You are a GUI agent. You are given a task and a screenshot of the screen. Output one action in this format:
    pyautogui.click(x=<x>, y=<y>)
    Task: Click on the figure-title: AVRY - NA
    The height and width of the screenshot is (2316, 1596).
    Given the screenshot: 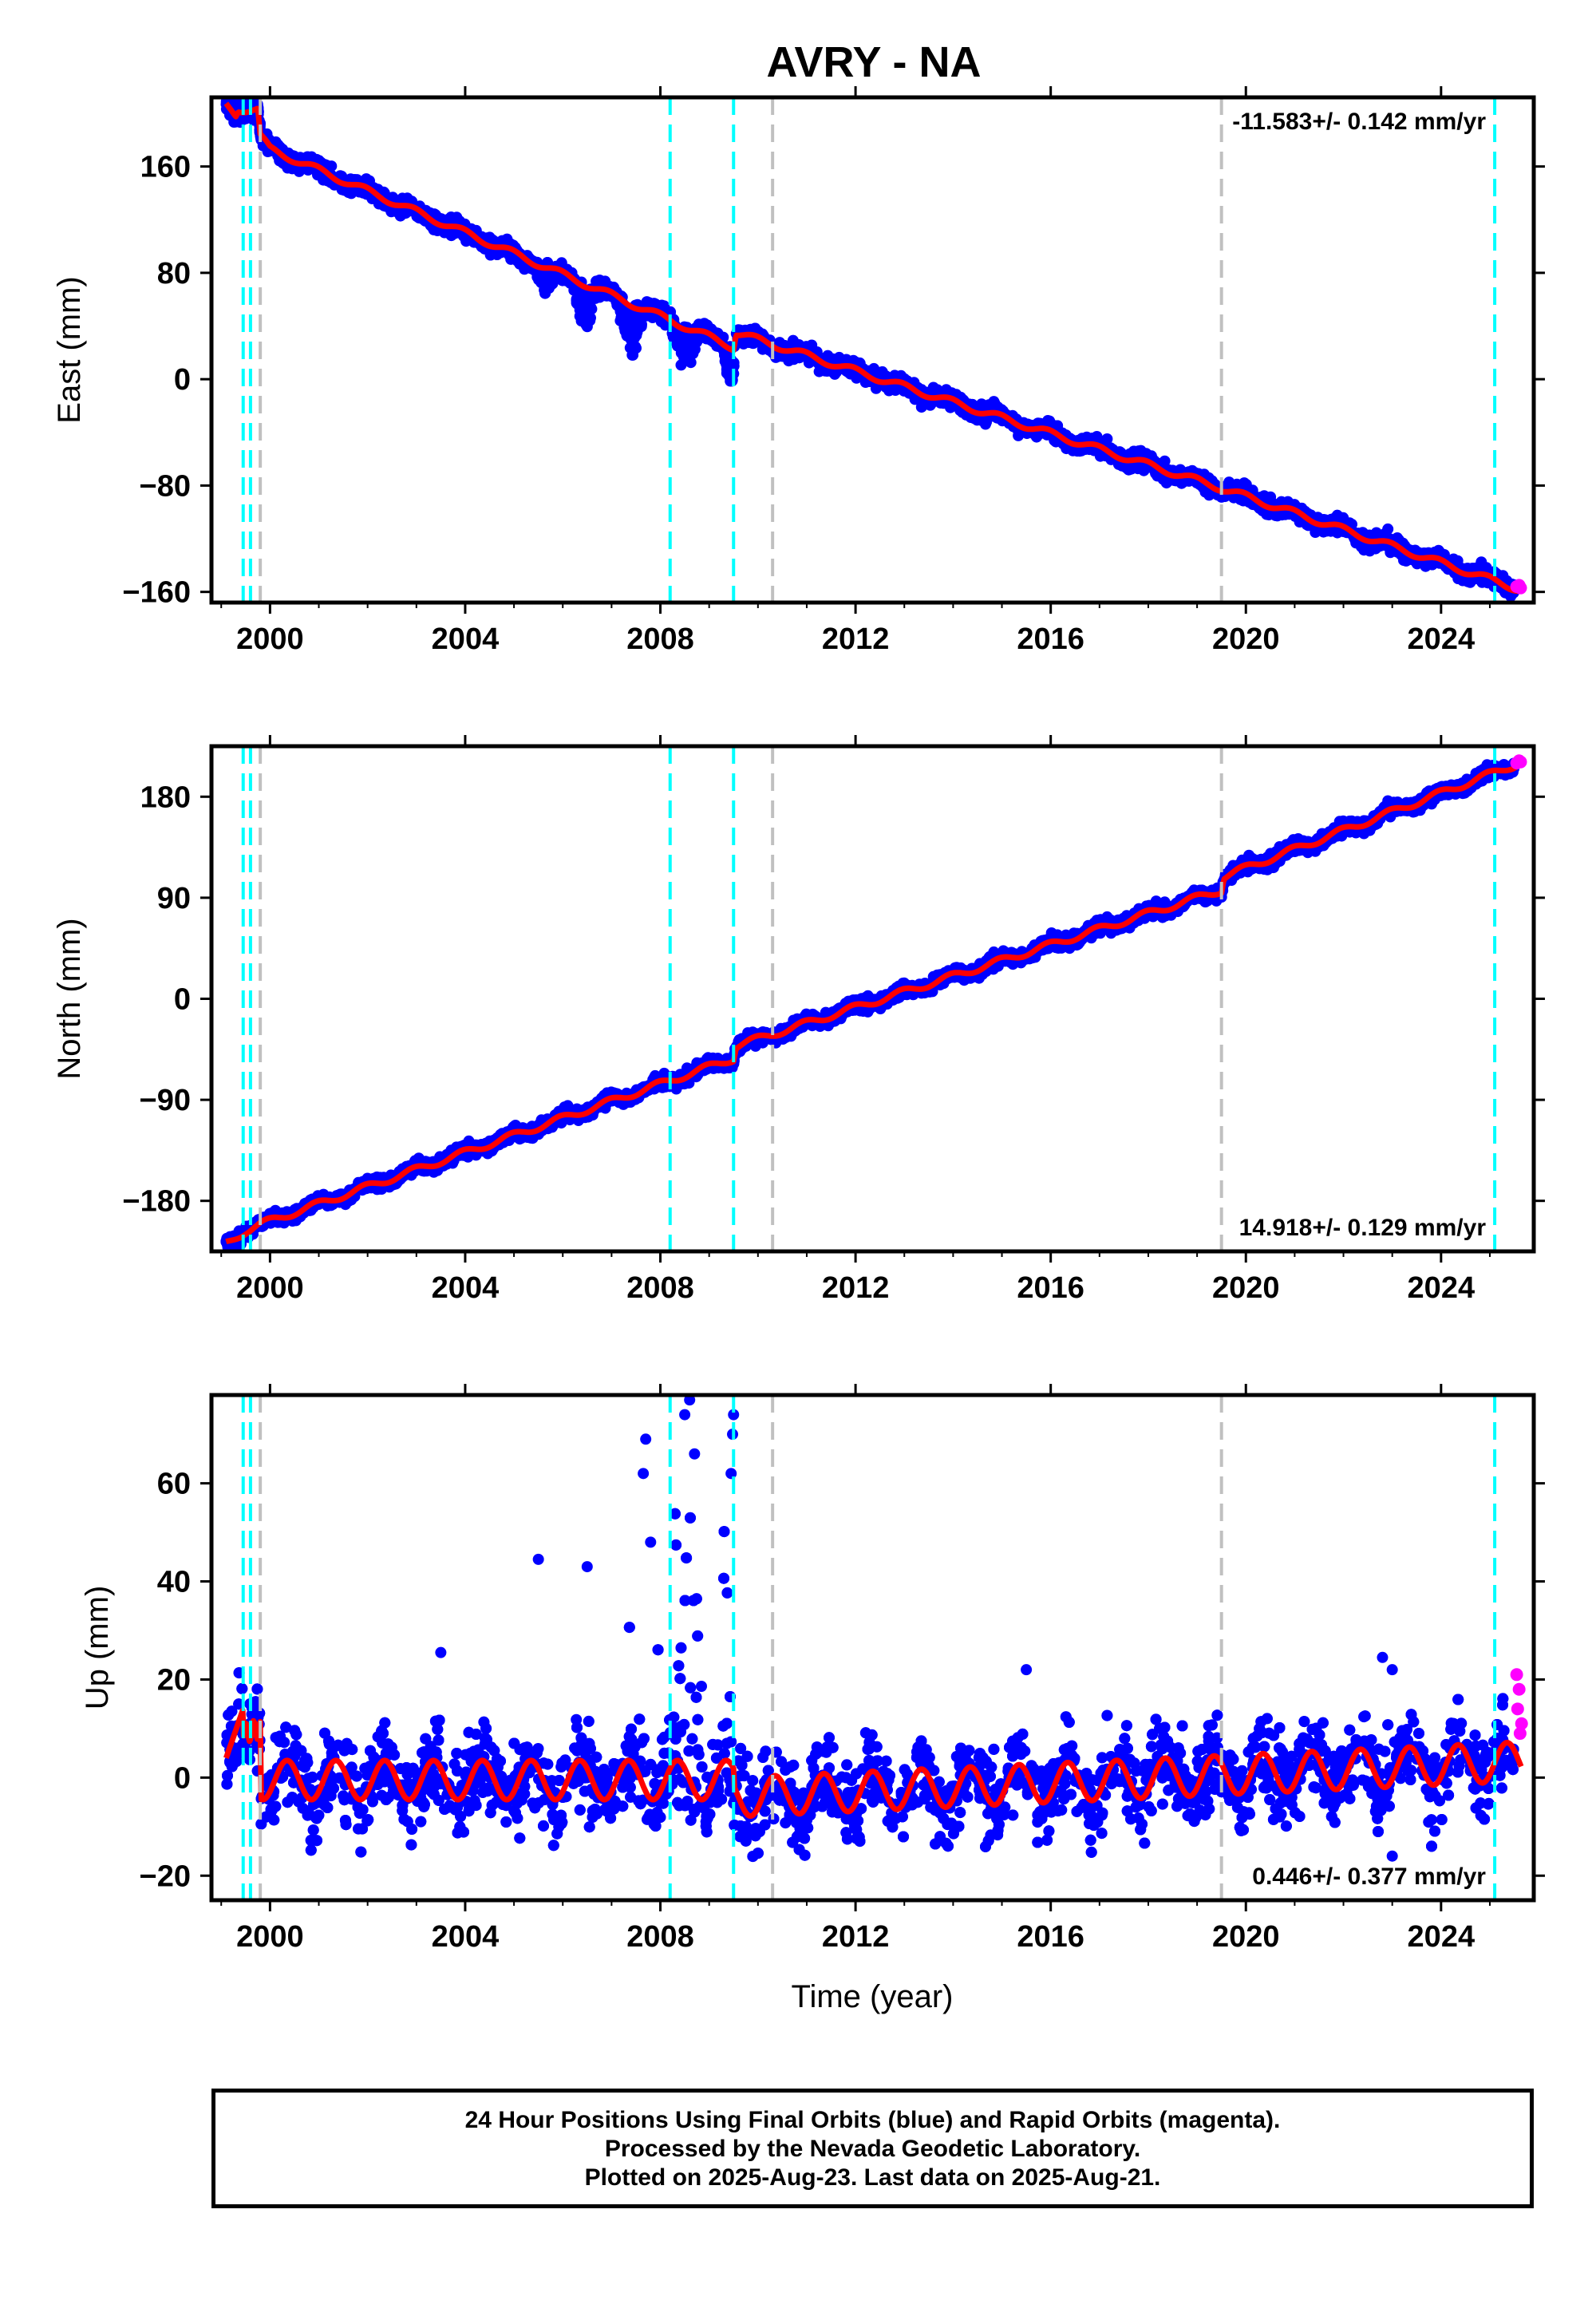 What is the action you would take?
    pyautogui.click(x=873, y=62)
    